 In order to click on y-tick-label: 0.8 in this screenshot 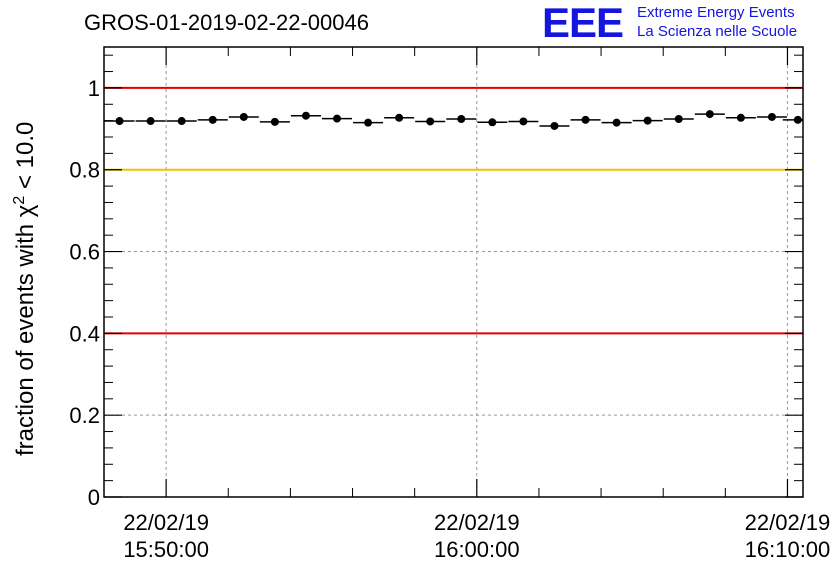, I will do `click(84, 170)`.